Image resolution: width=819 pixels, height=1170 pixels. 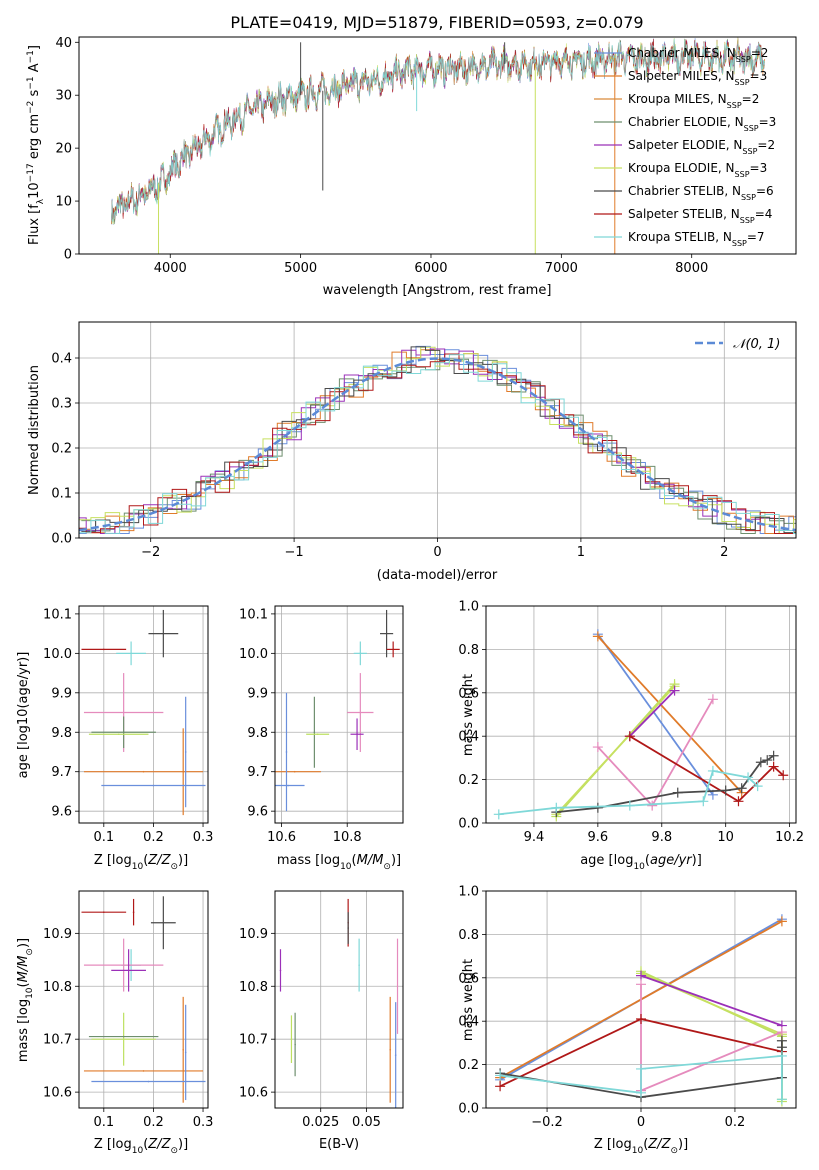 I want to click on x-axis-label-part: M/M, so click(x=370, y=860).